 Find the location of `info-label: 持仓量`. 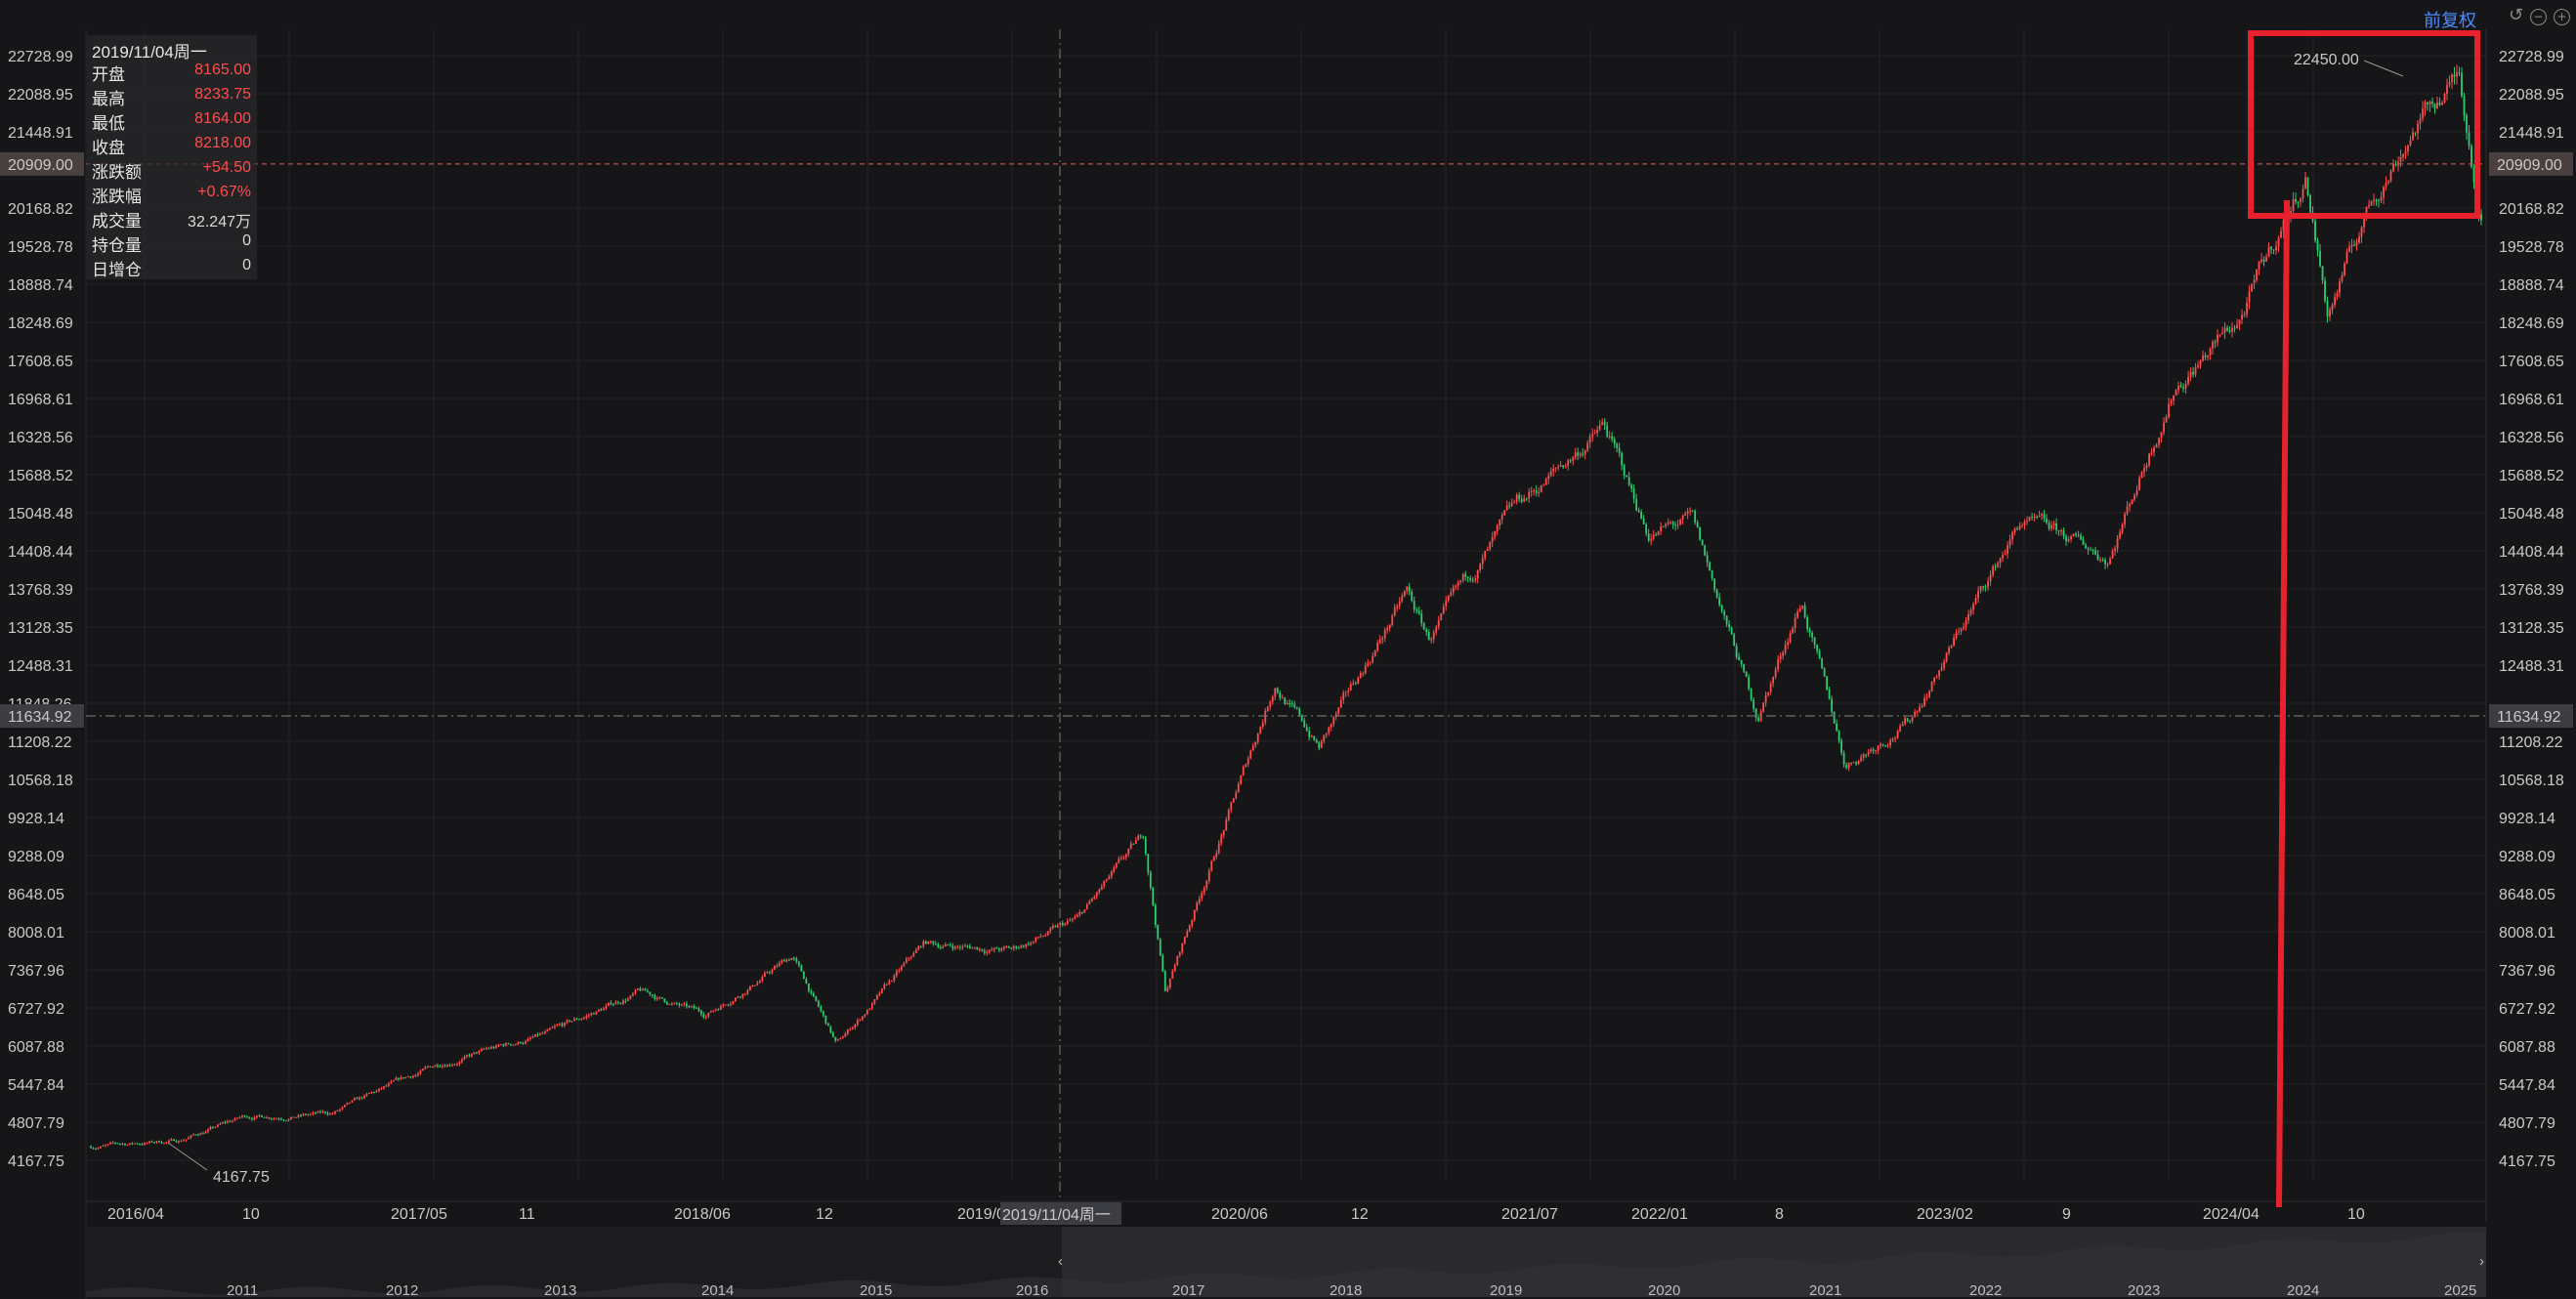

info-label: 持仓量 is located at coordinates (117, 245).